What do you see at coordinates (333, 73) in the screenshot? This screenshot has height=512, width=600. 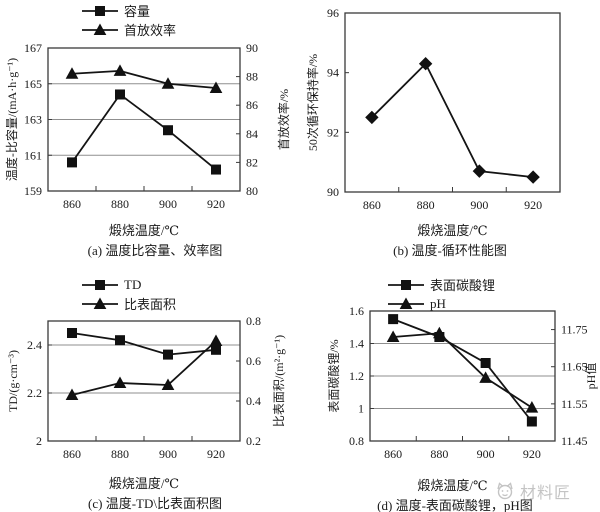 I see `left-tick-label: 94` at bounding box center [333, 73].